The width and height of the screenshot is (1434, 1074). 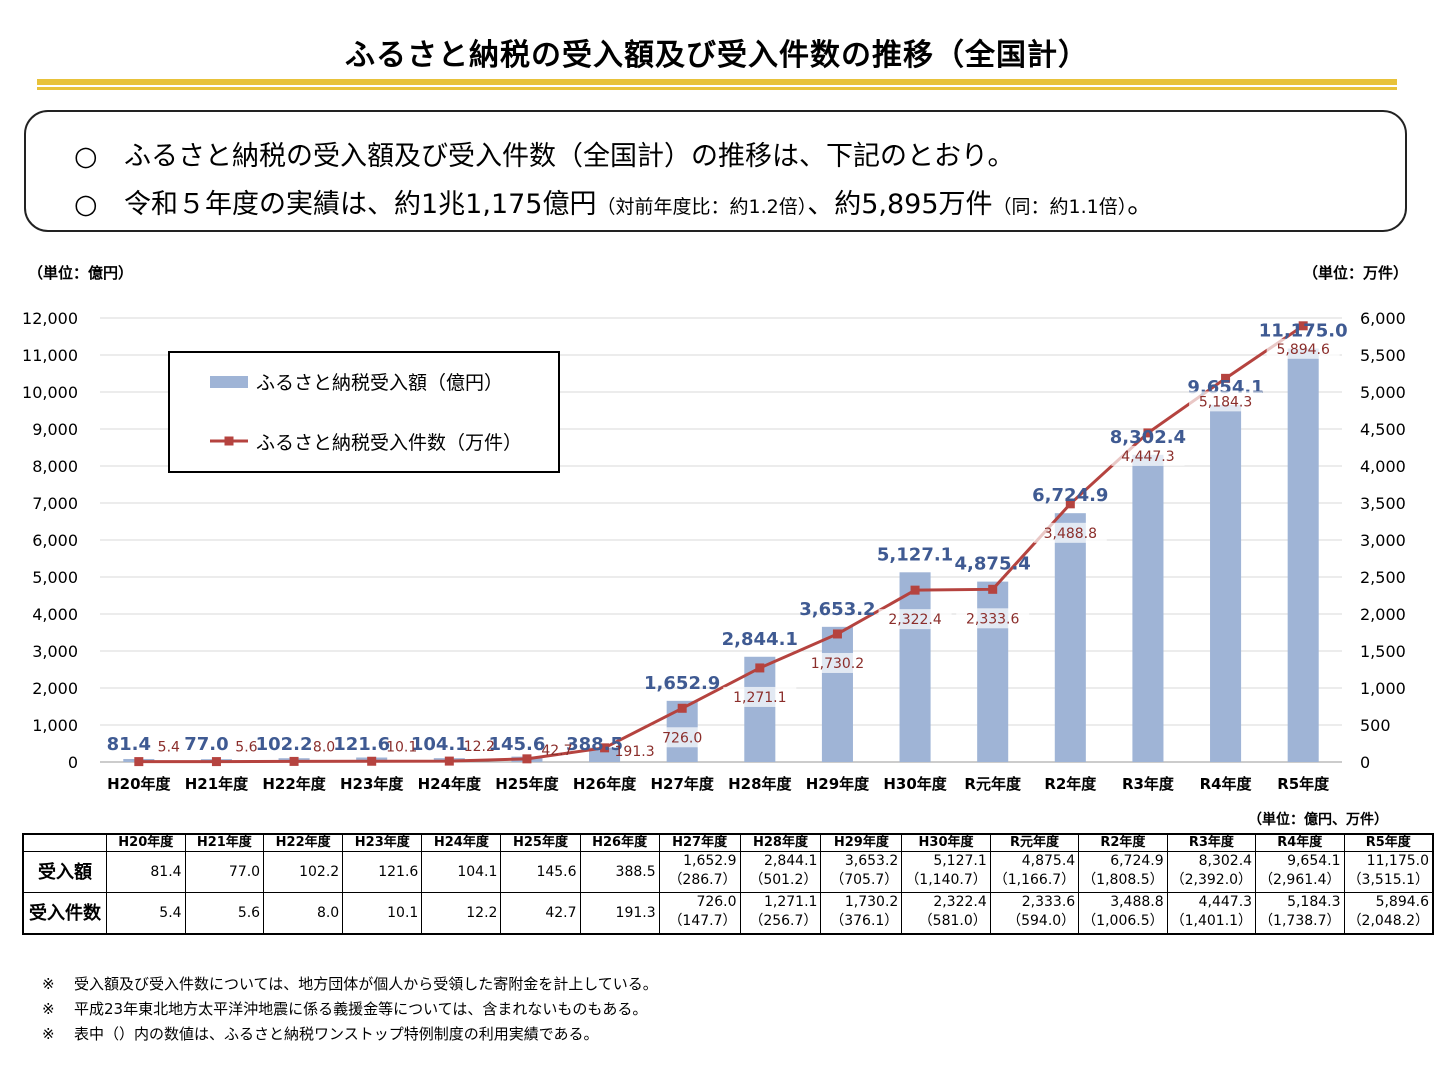 What do you see at coordinates (398, 871) in the screenshot?
I see `table-cell-value: 121.6` at bounding box center [398, 871].